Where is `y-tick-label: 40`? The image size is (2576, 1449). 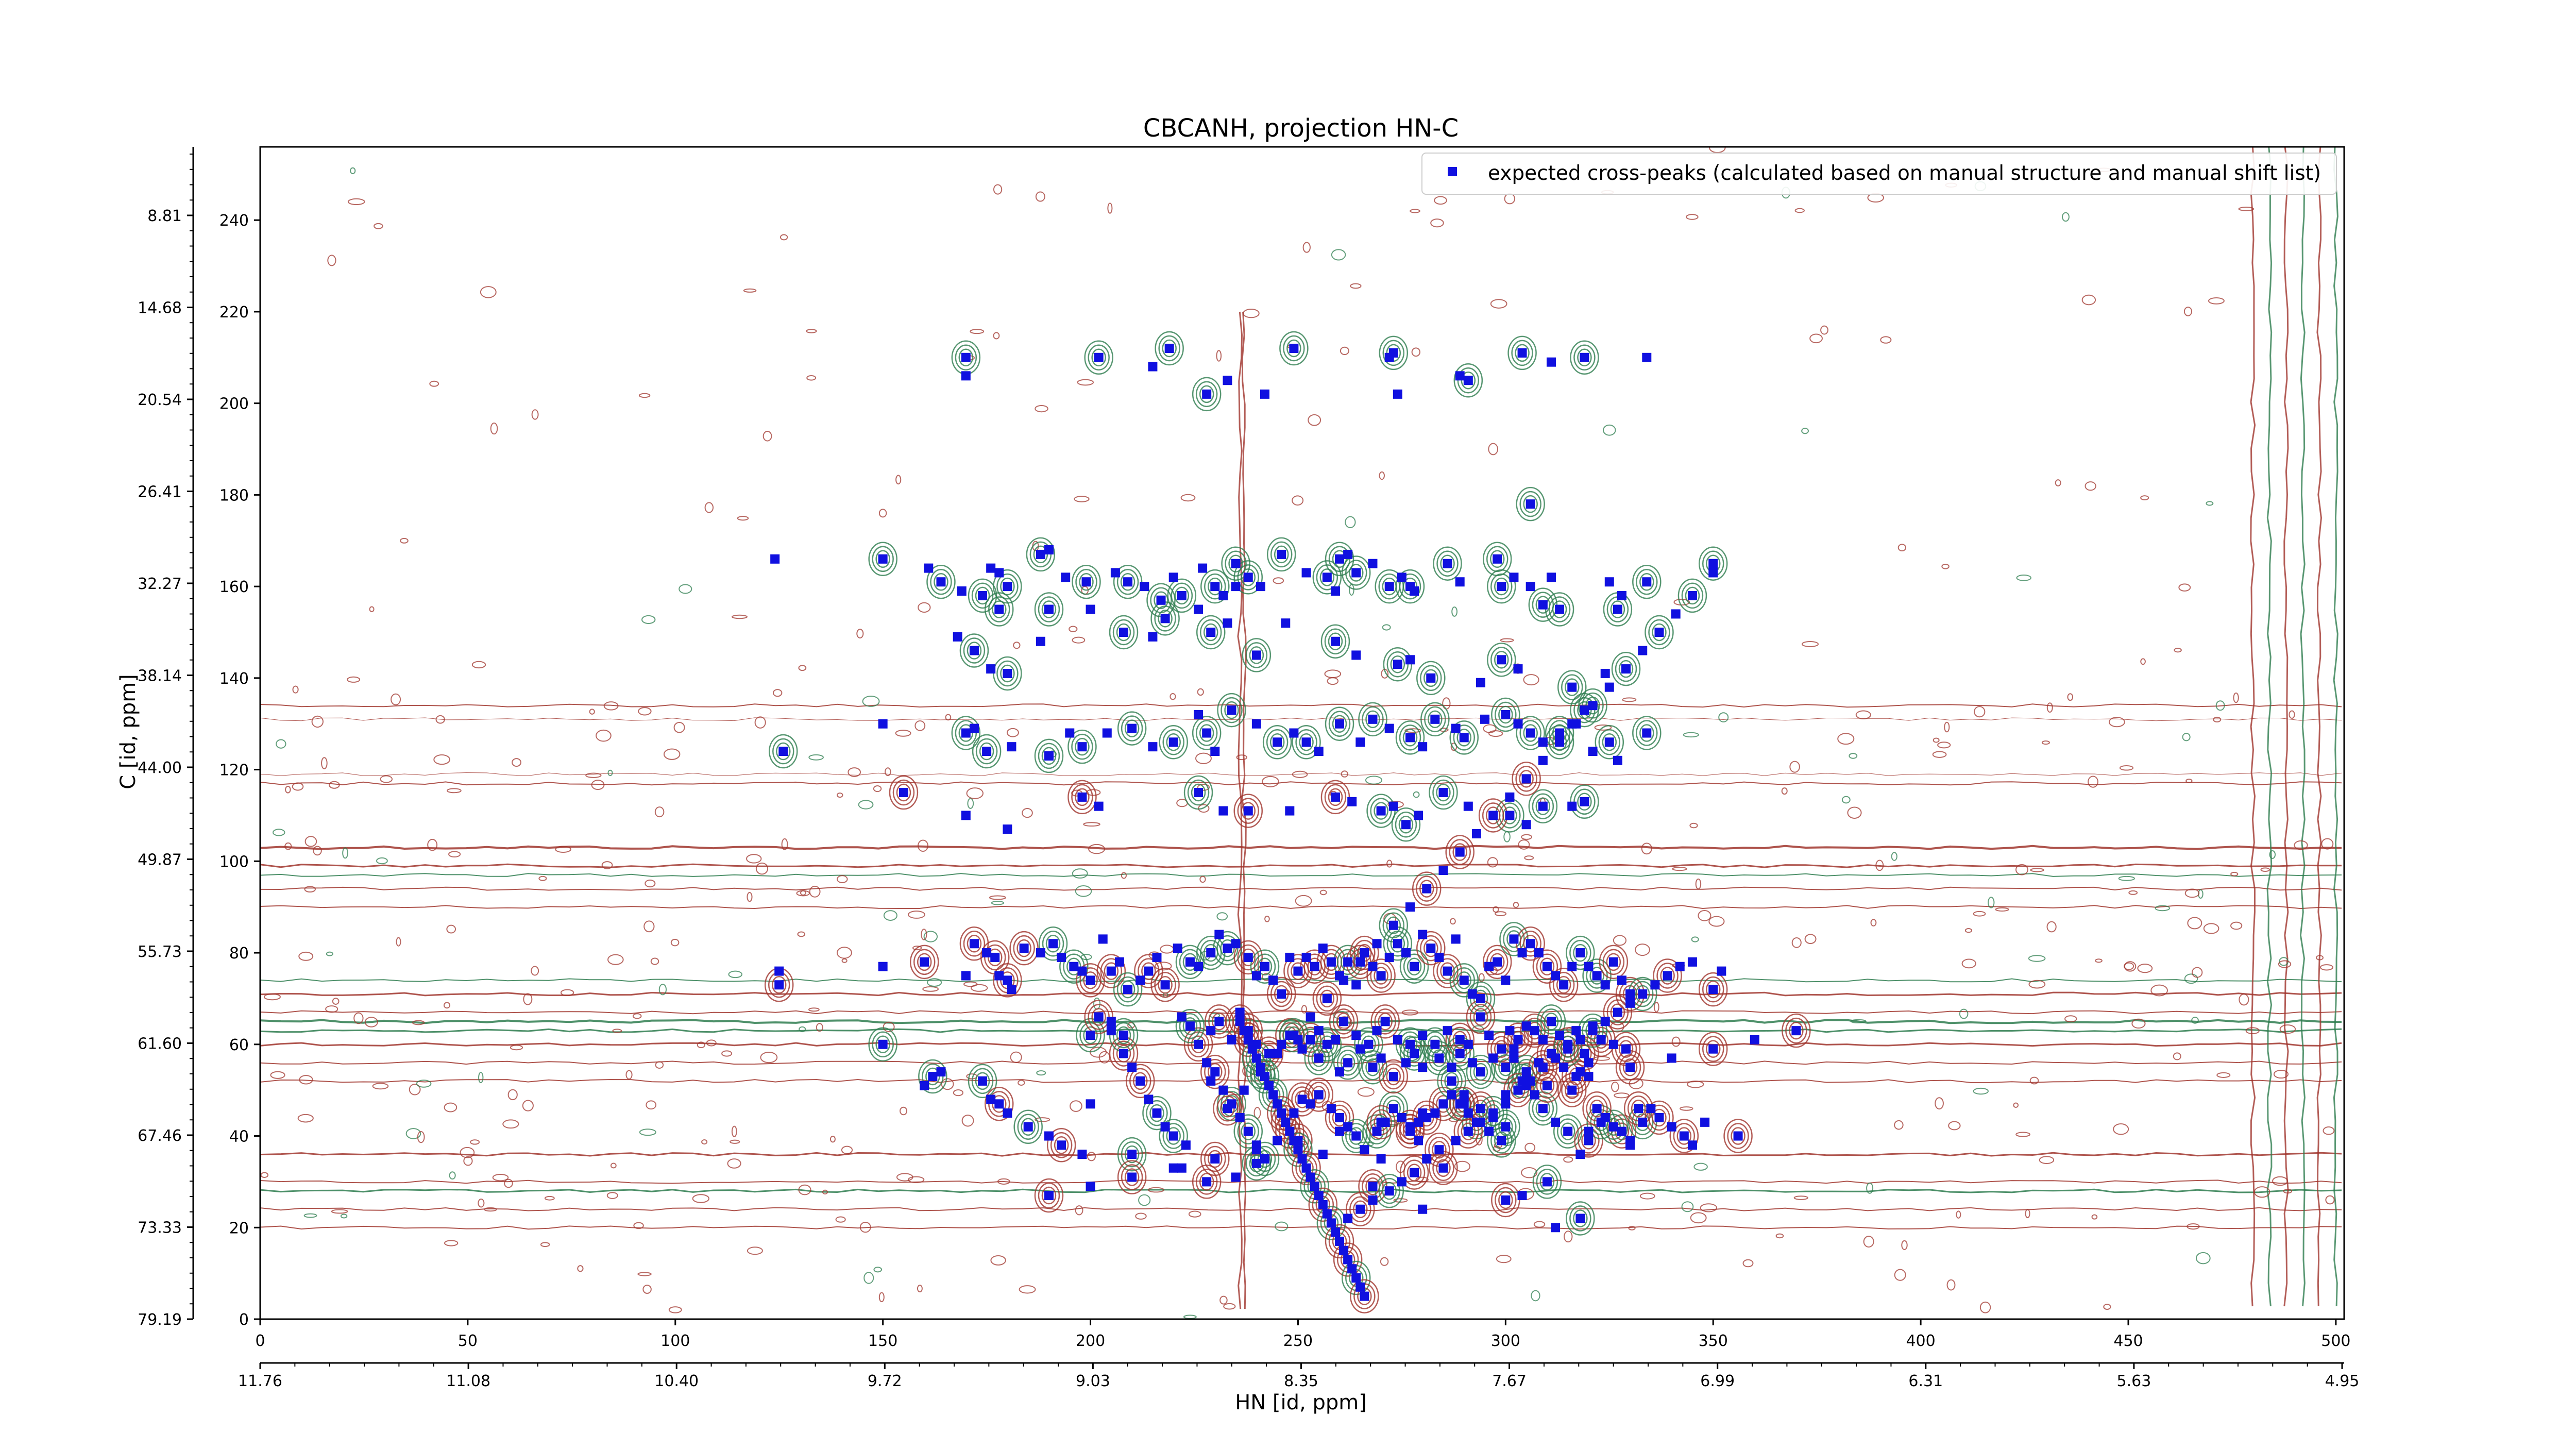 y-tick-label: 40 is located at coordinates (239, 1137).